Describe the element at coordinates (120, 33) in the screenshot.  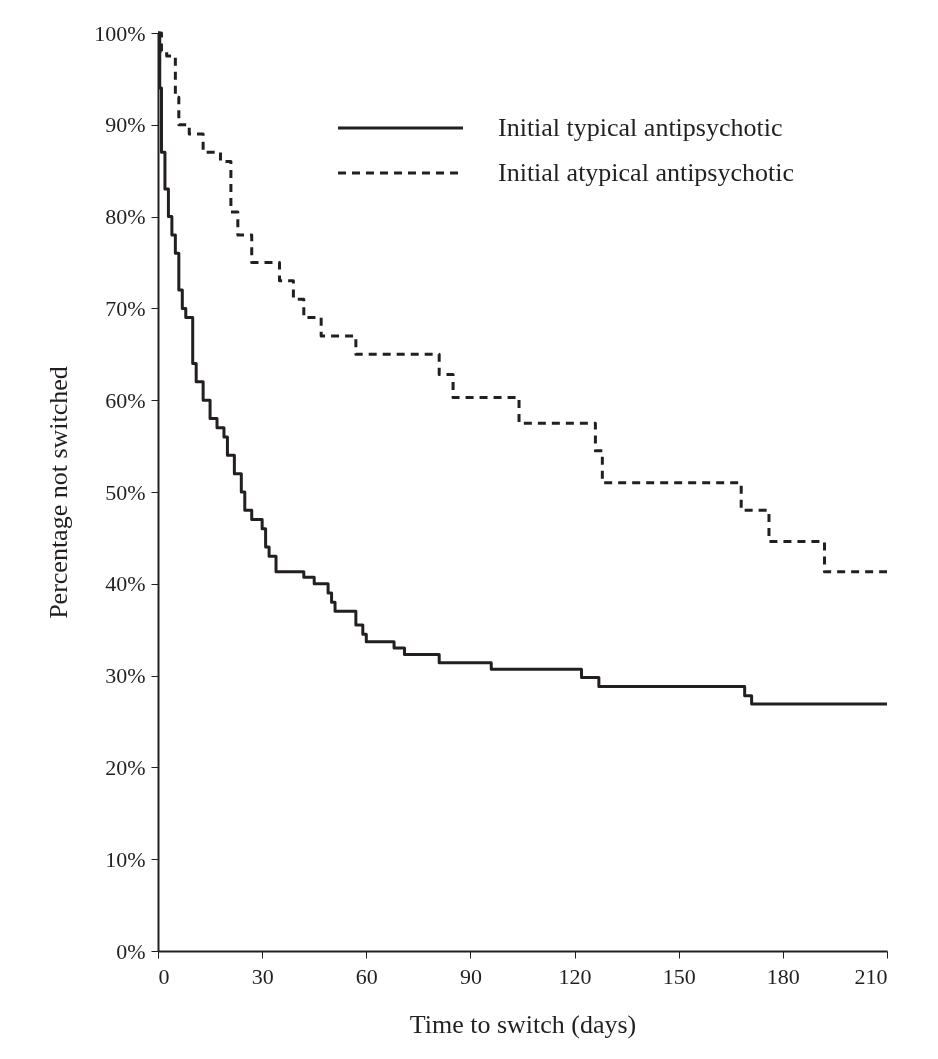
I see `y-tick-label: 100%` at that location.